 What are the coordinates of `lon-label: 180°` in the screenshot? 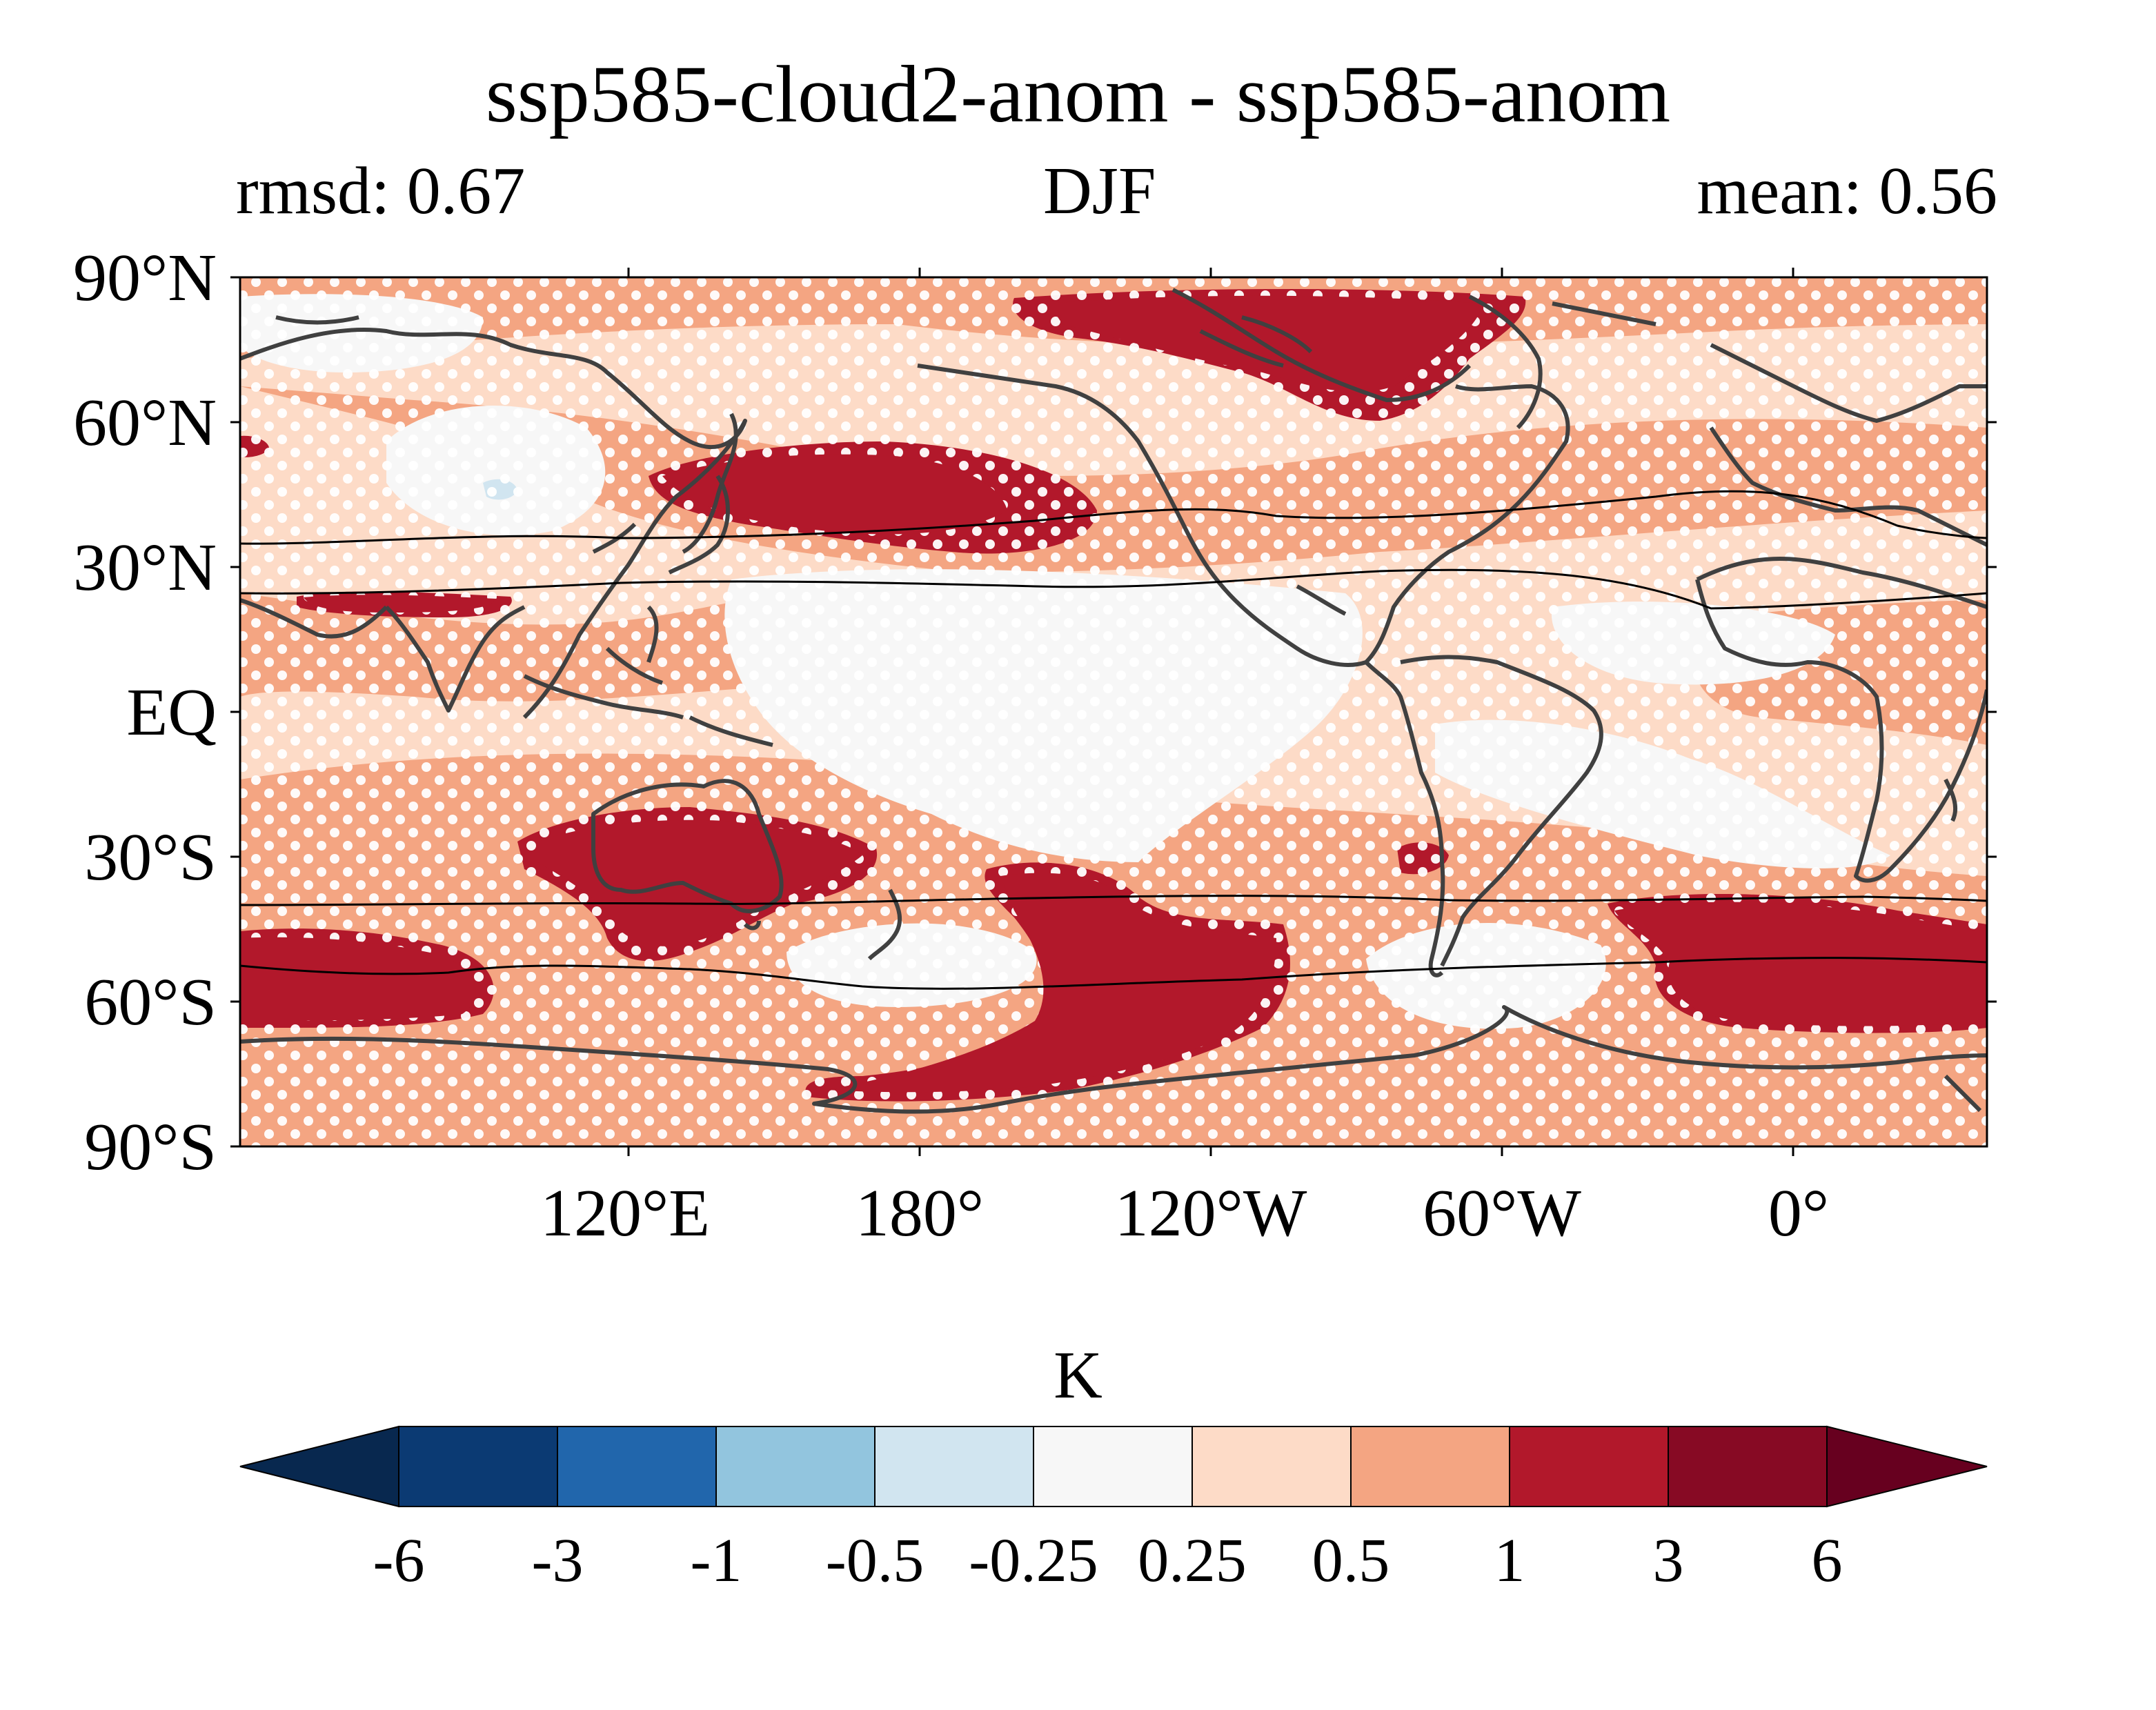 It's located at (920, 1213).